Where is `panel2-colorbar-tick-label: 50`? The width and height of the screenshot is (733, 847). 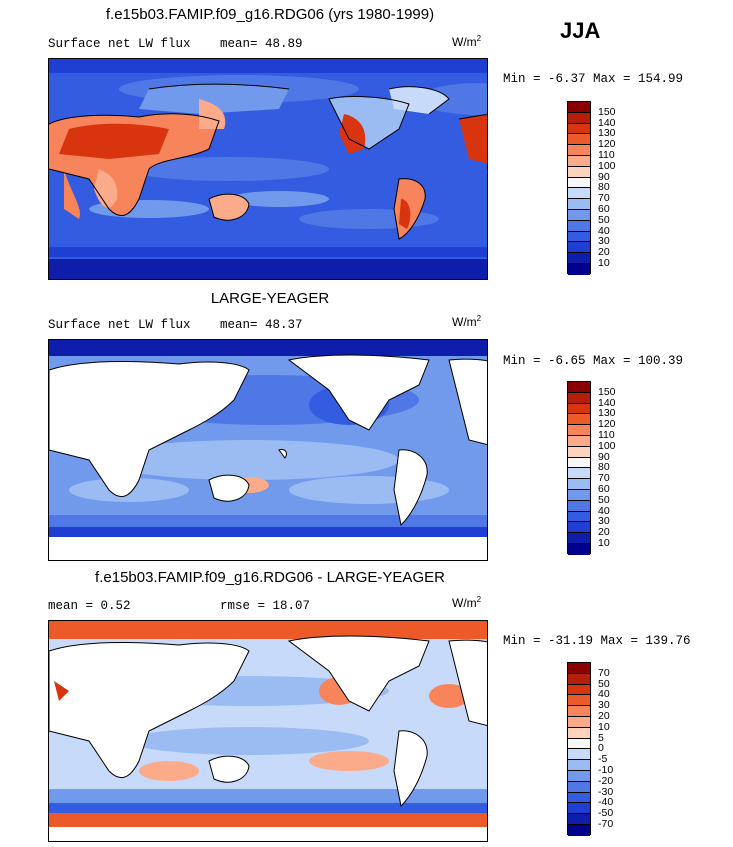
panel2-colorbar-tick-label: 50 is located at coordinates (604, 499).